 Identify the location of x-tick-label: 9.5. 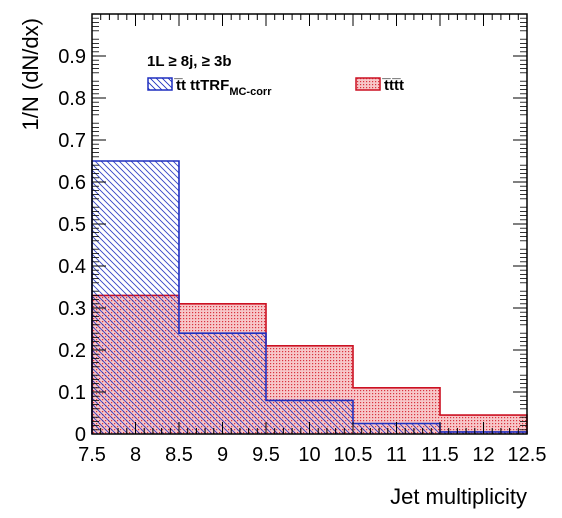
(266, 455).